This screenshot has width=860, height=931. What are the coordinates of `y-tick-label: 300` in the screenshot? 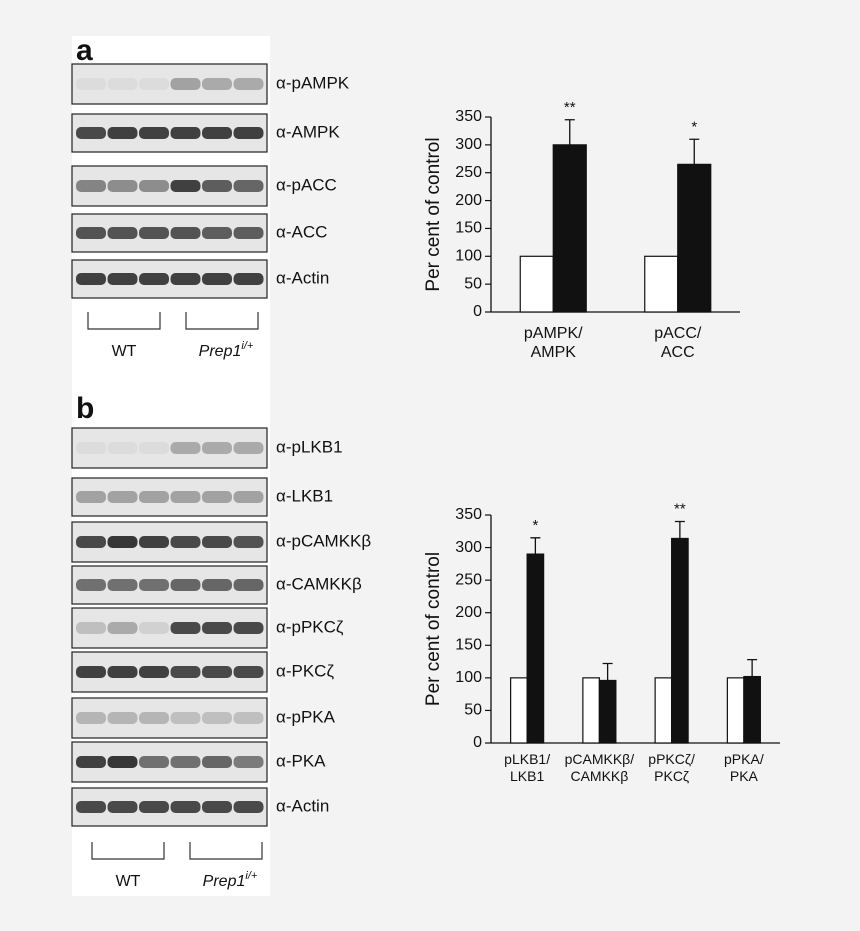 It's located at (468, 144).